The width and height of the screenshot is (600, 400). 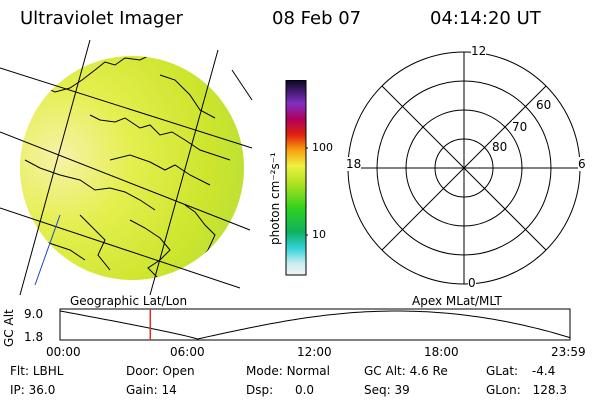 What do you see at coordinates (387, 390) in the screenshot?
I see `status-seq: Seq: 39` at bounding box center [387, 390].